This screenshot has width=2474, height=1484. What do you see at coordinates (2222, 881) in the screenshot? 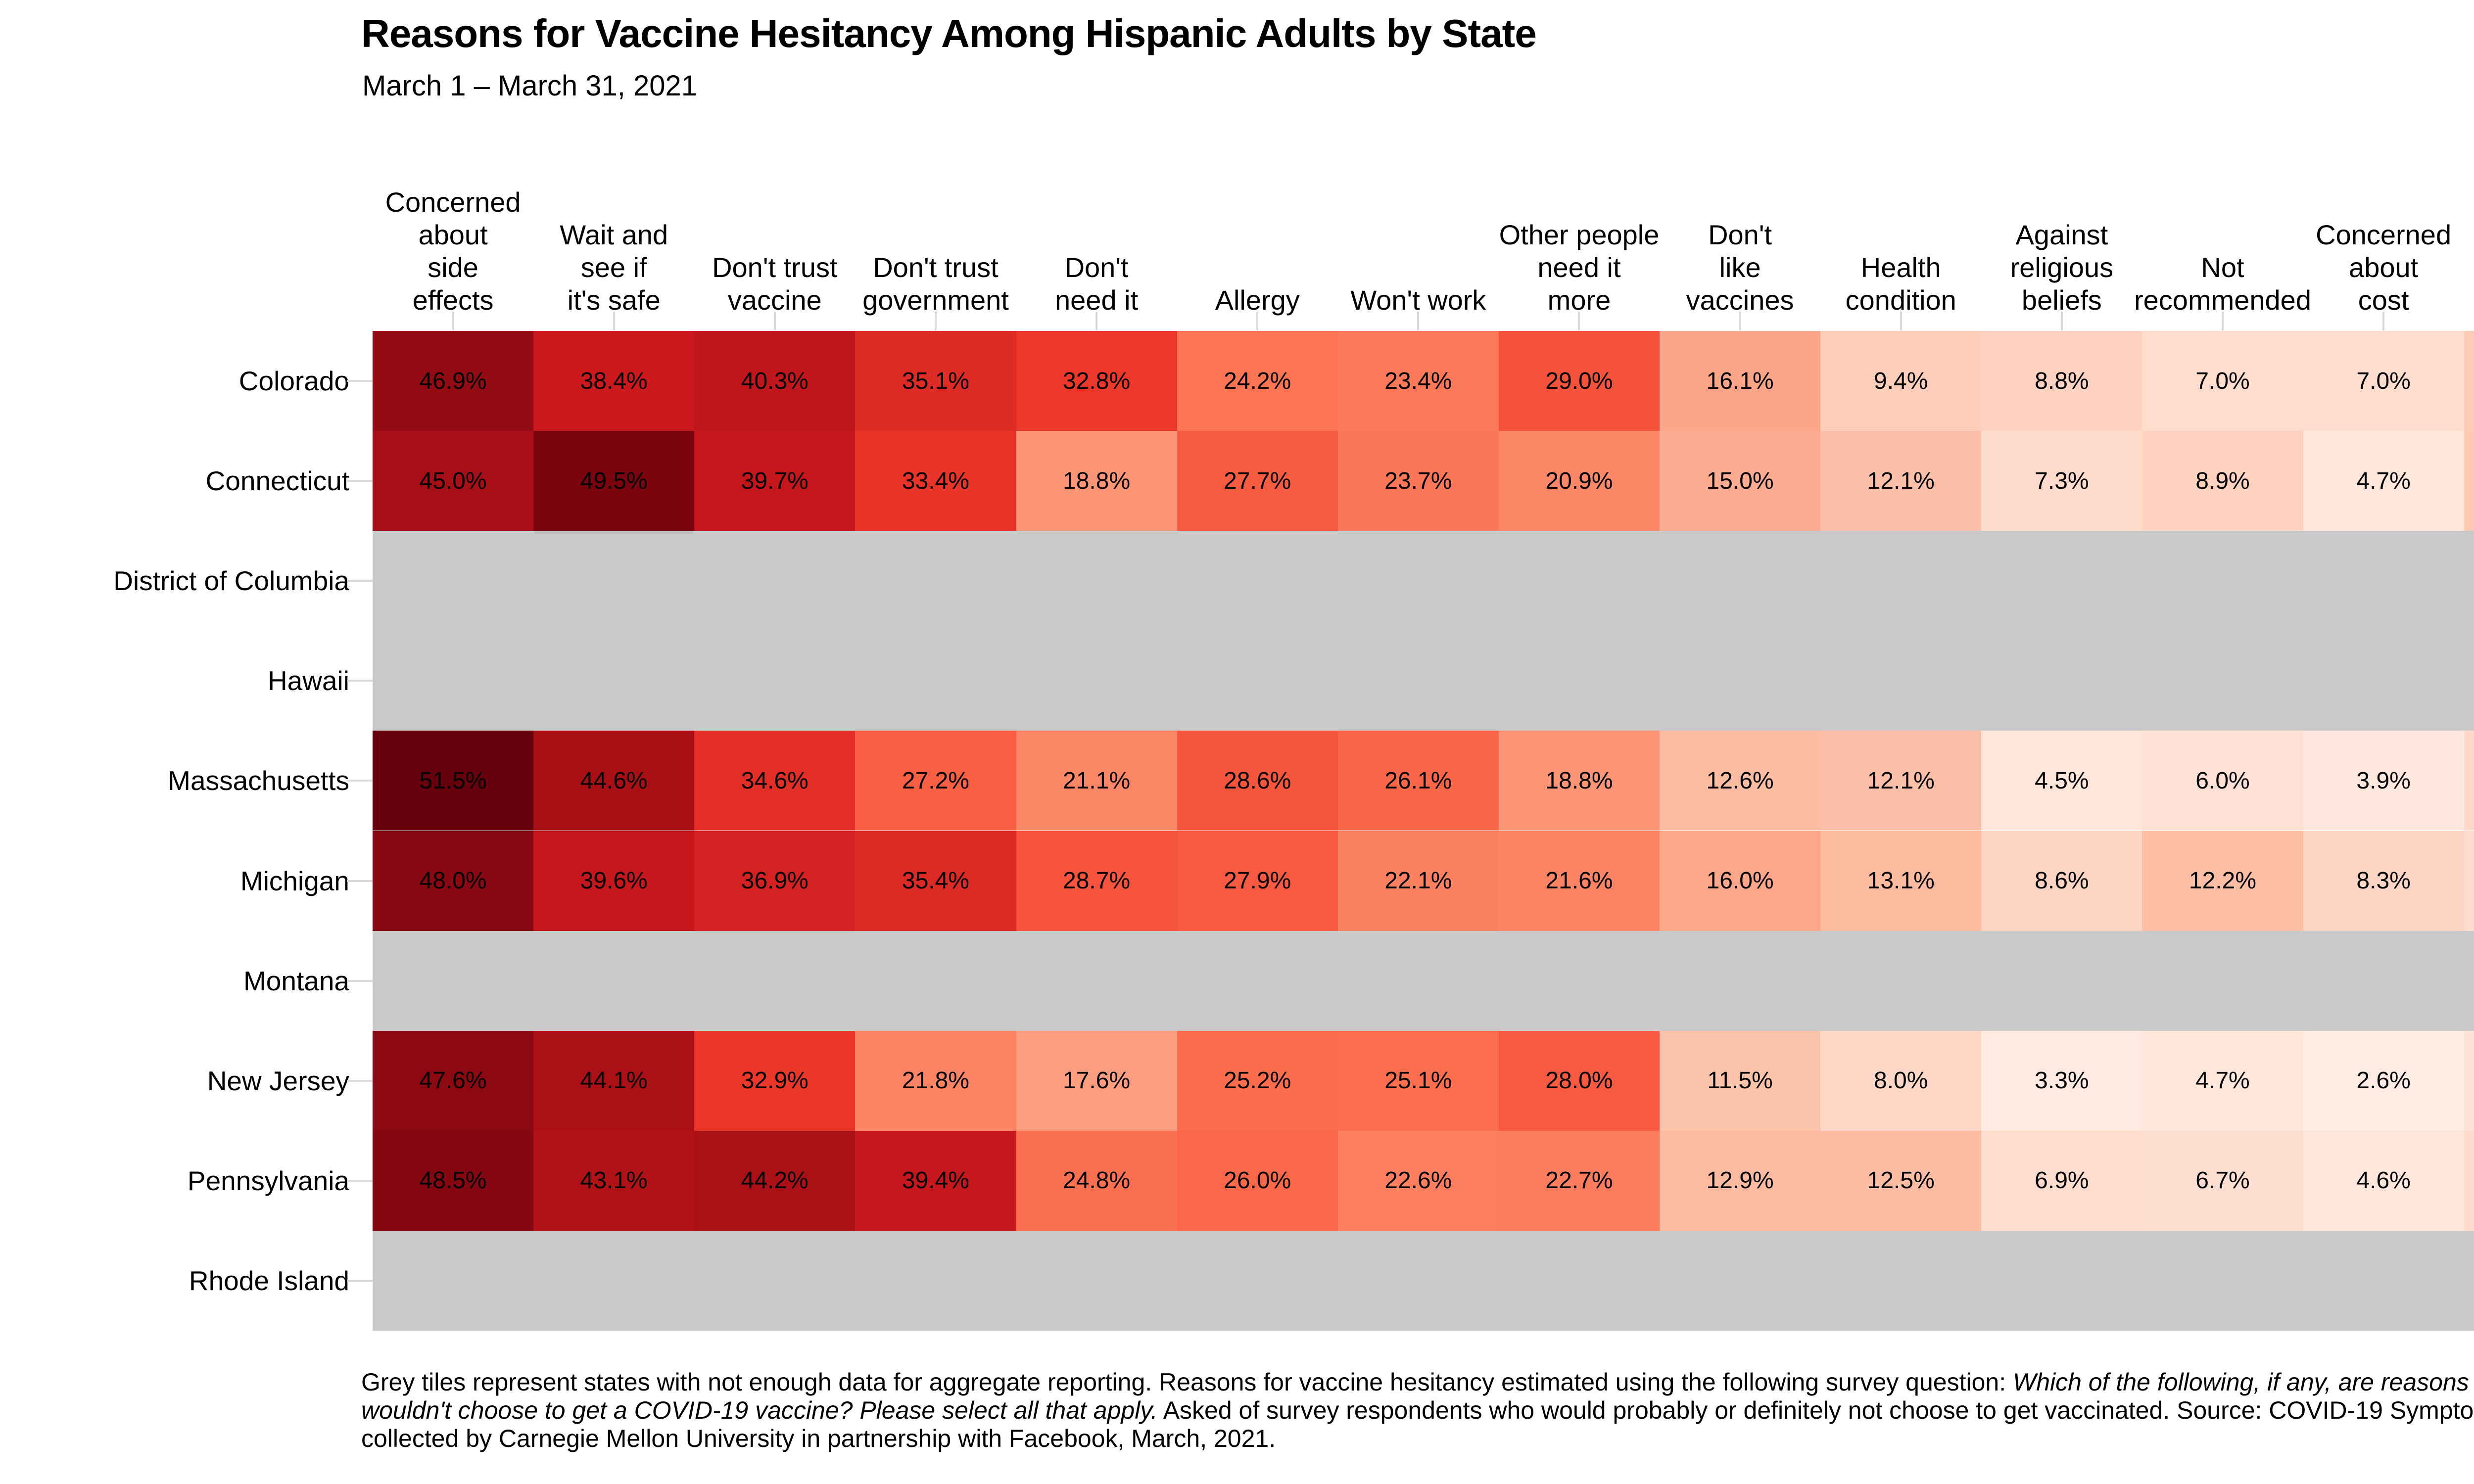
I see `heatmap-cell: 12.2%` at bounding box center [2222, 881].